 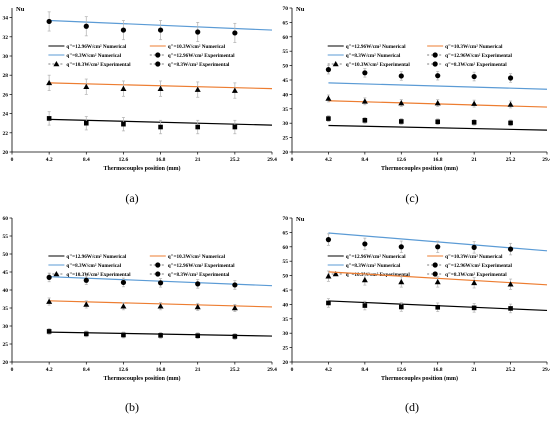 What do you see at coordinates (6, 134) in the screenshot?
I see `y-tick-label: 22` at bounding box center [6, 134].